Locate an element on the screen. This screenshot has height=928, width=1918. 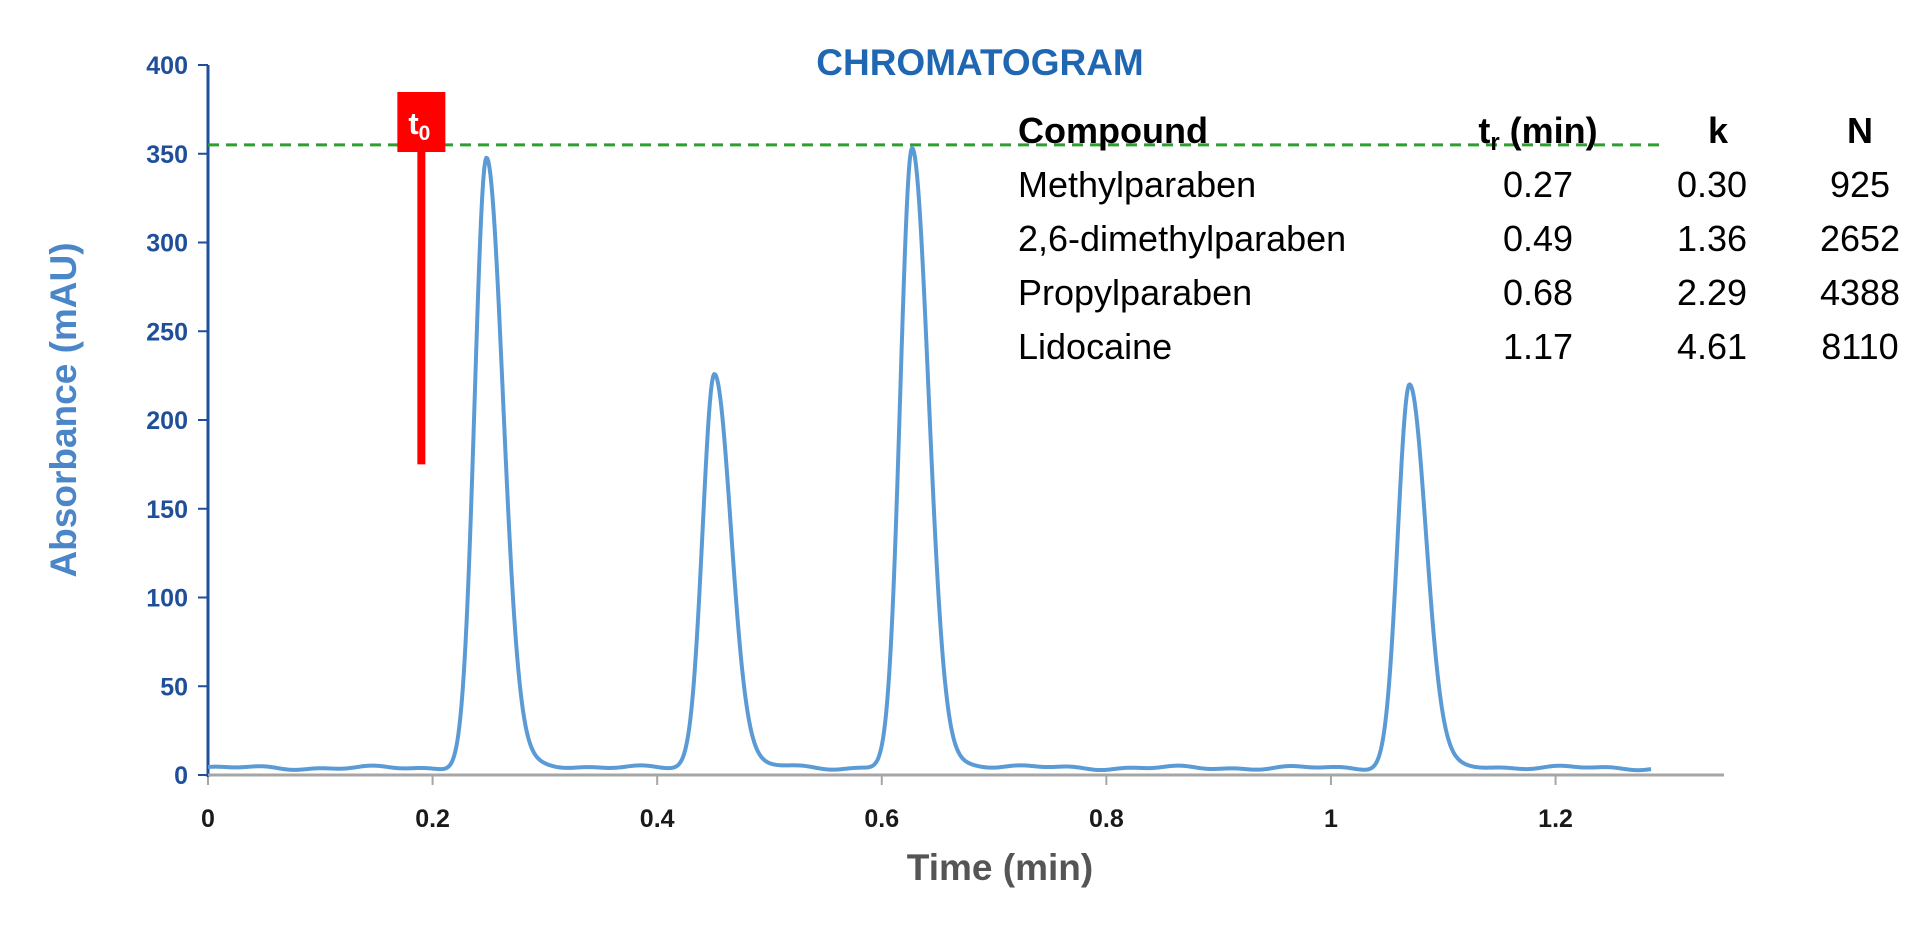
x-tick-label: 1.2 is located at coordinates (1555, 819).